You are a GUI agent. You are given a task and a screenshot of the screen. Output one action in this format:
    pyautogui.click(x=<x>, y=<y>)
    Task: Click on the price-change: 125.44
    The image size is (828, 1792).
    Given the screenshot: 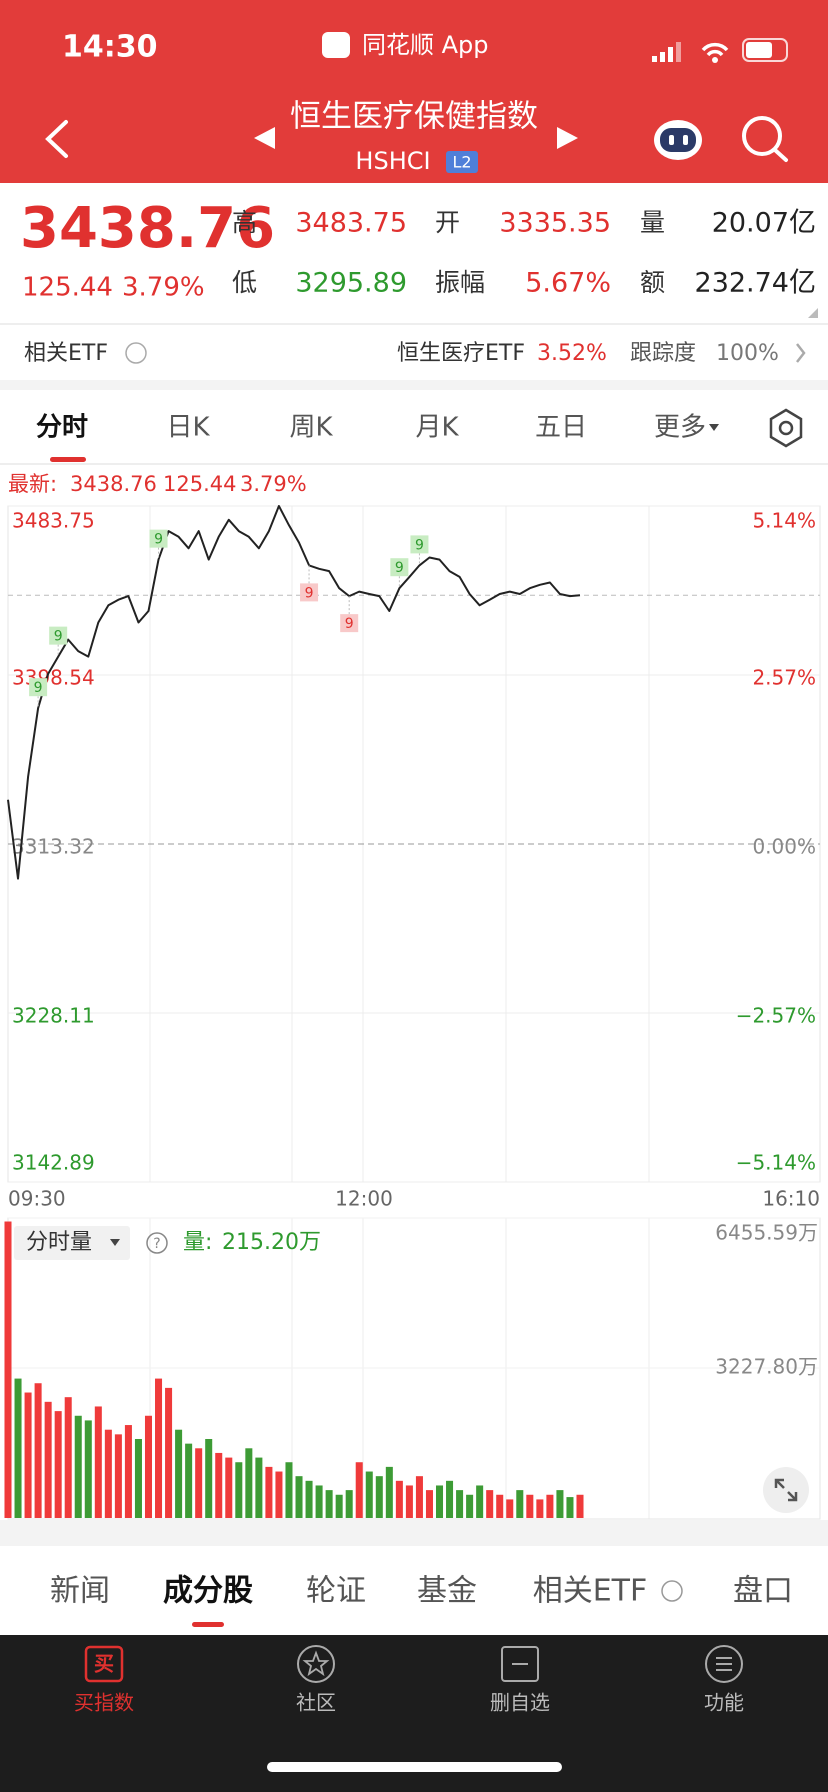 What is the action you would take?
    pyautogui.click(x=67, y=288)
    